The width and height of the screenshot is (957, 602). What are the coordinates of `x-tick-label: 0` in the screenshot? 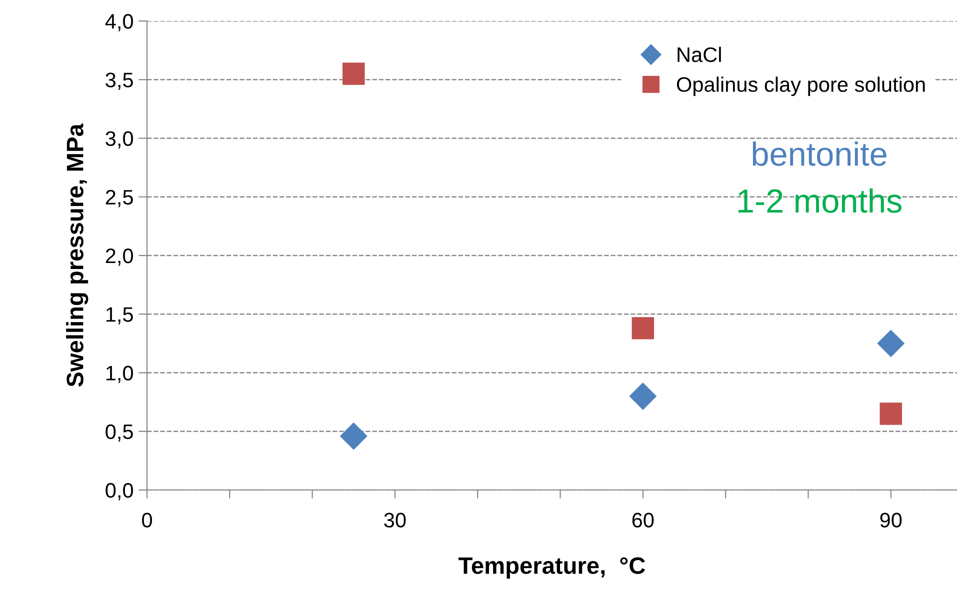 It's located at (147, 520).